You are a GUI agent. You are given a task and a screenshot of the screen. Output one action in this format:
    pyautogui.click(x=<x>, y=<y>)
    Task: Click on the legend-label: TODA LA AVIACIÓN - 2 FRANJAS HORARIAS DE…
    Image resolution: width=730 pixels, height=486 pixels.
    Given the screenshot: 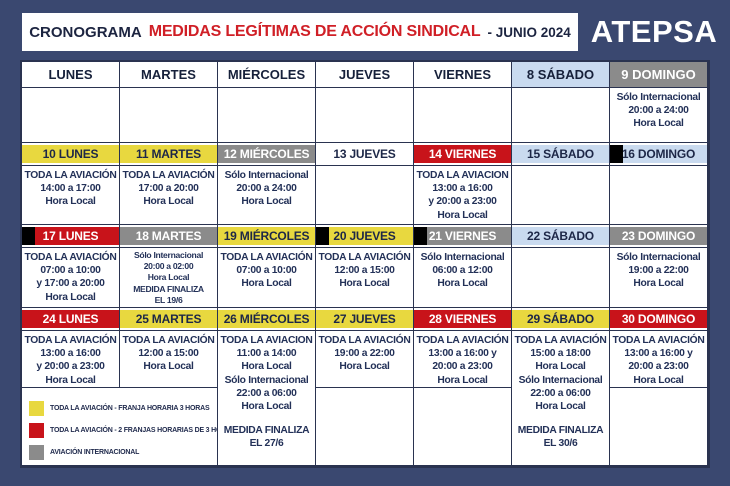 What is the action you would take?
    pyautogui.click(x=134, y=430)
    